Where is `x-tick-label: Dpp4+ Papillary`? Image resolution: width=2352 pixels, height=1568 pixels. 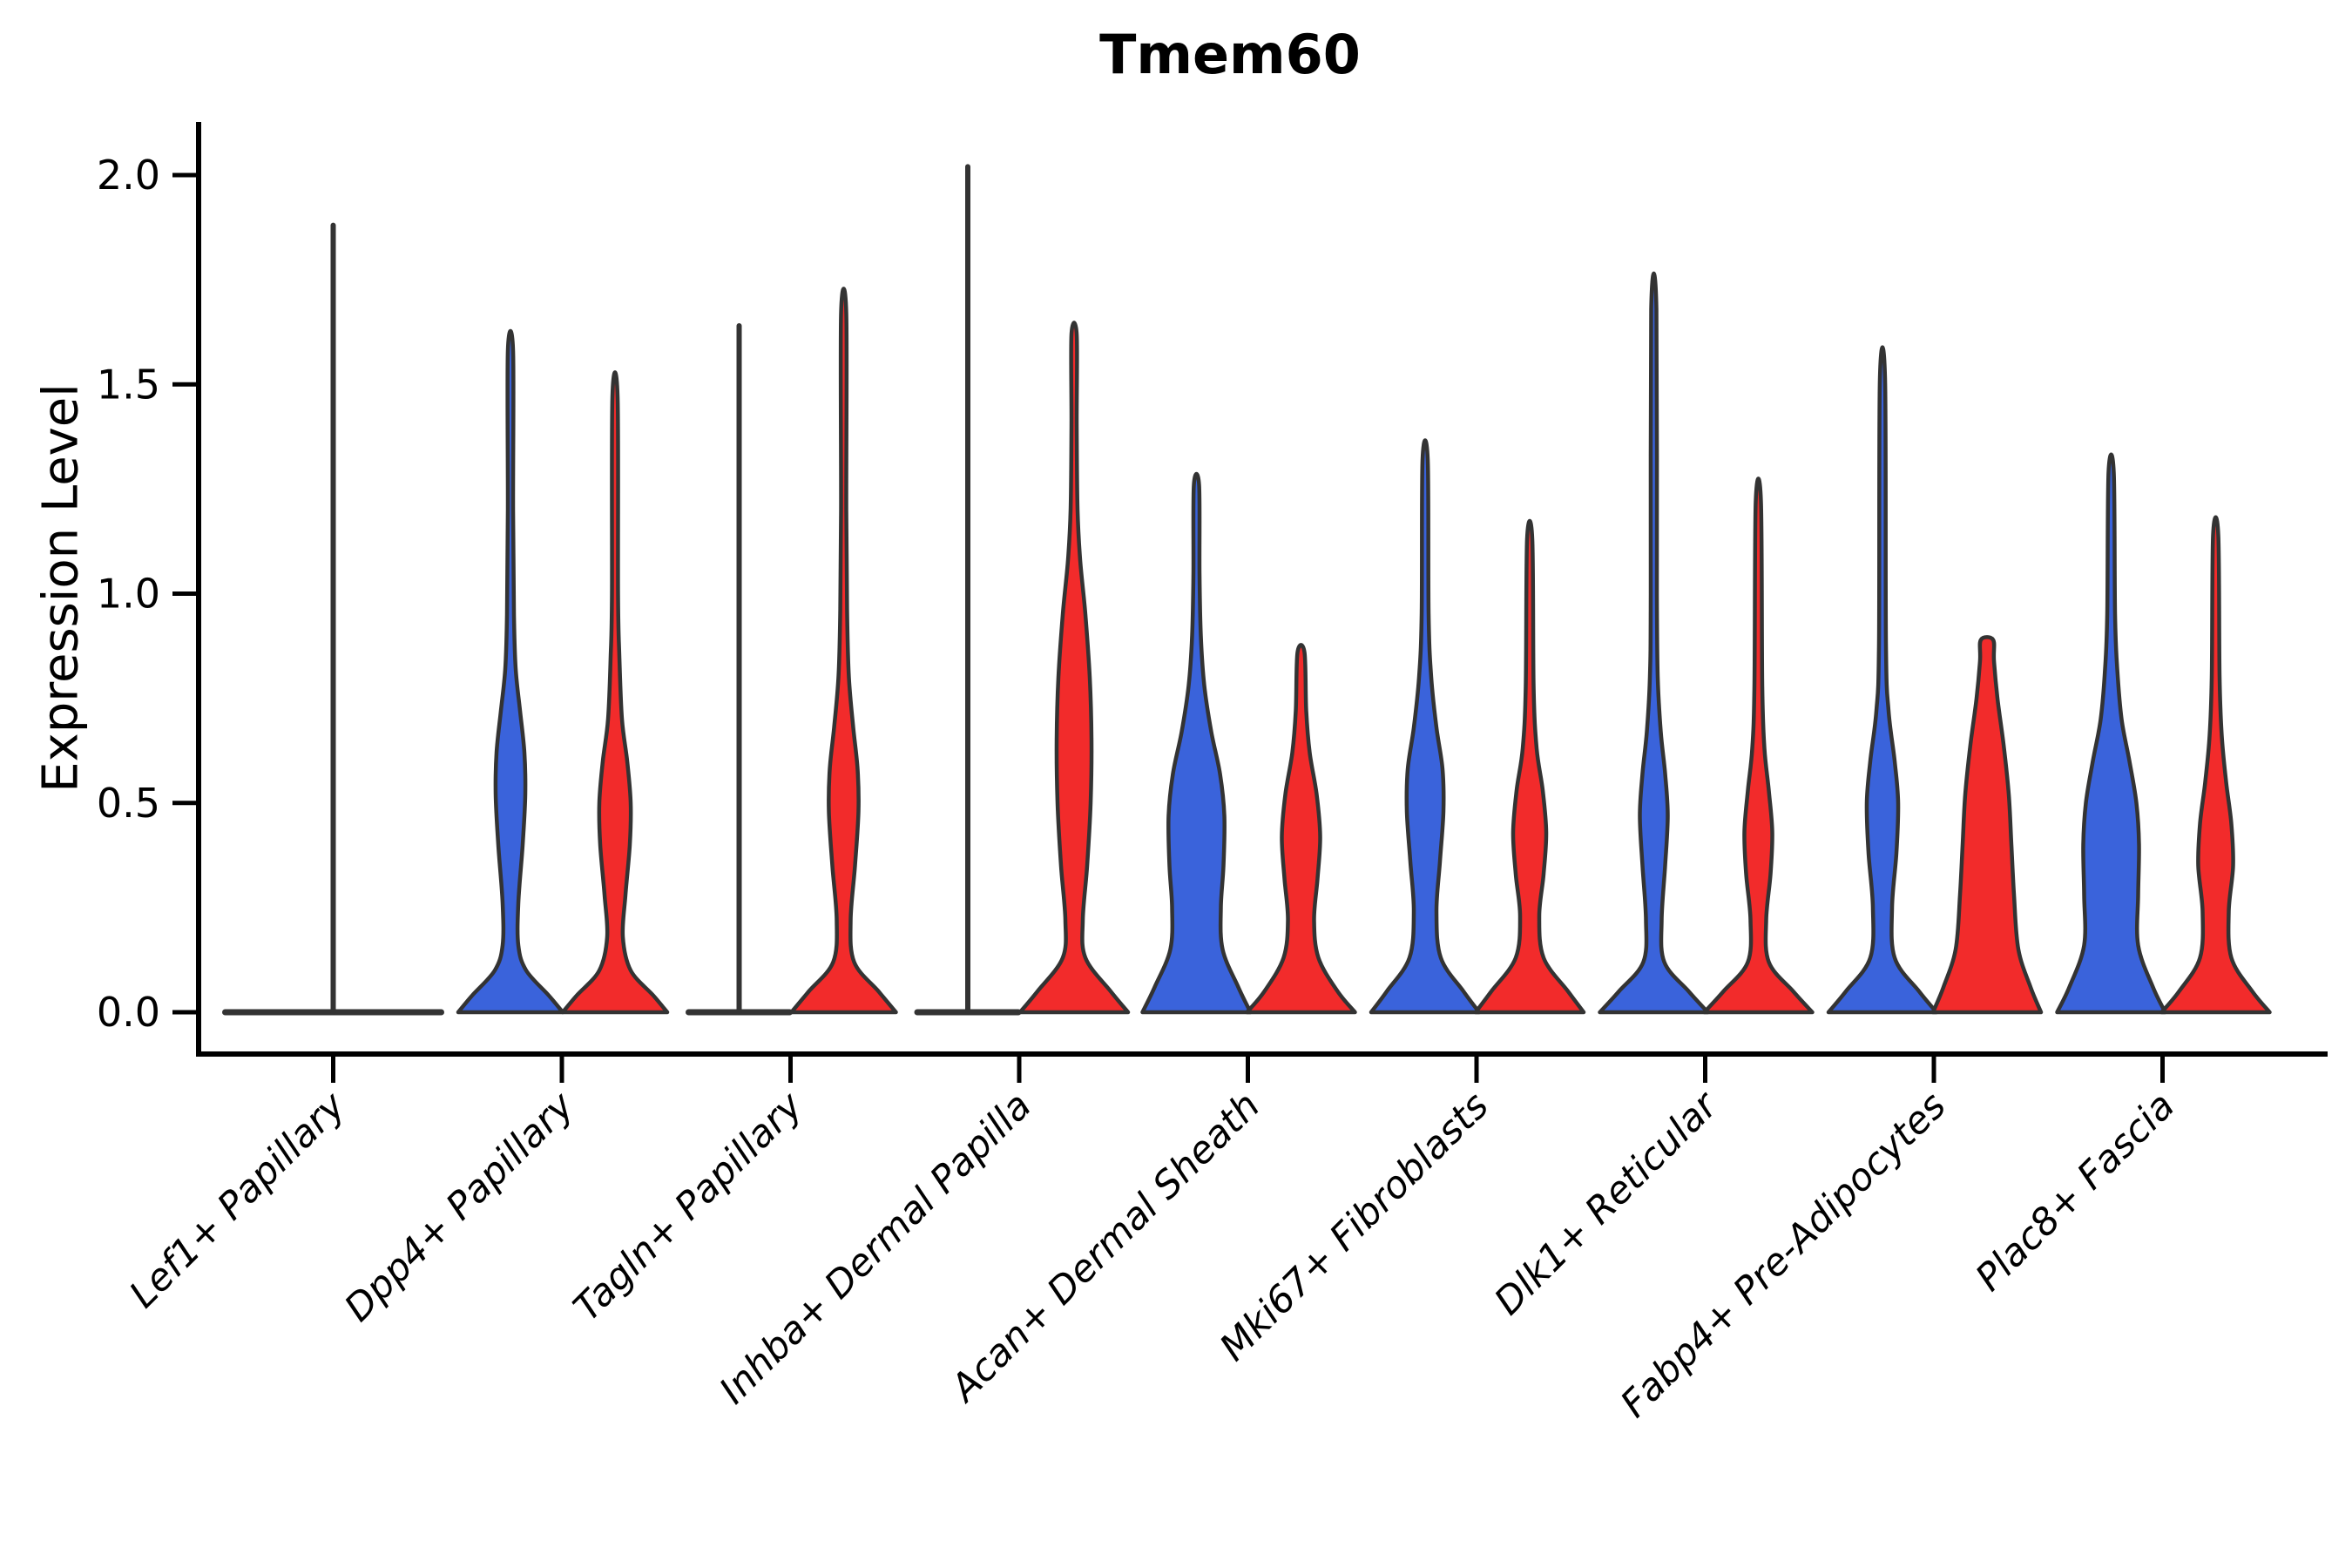 x-tick-label: Dpp4+ Papillary is located at coordinates (460, 1207).